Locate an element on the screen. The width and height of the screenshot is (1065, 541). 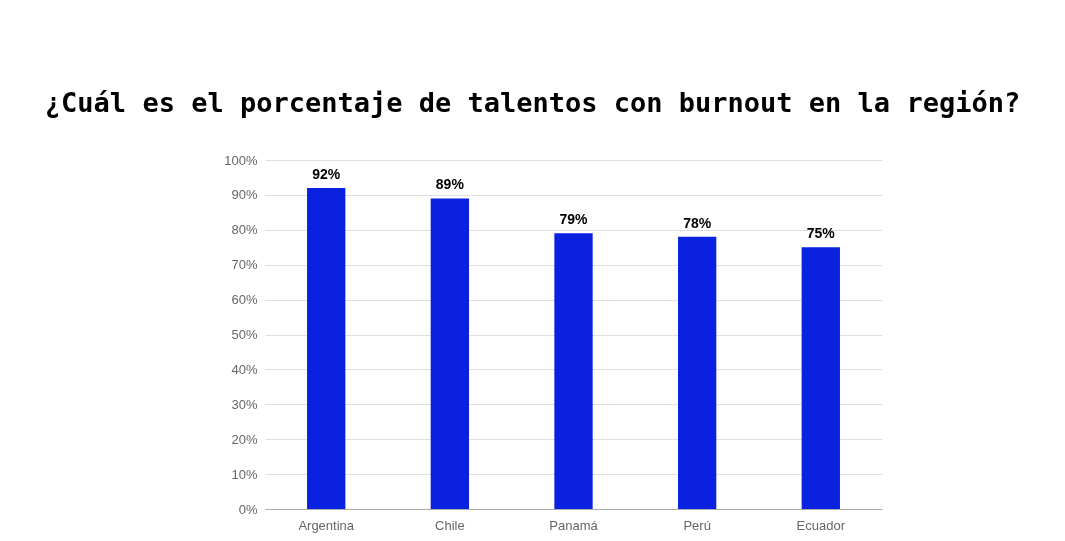
y-tick-label: 20% is located at coordinates (244, 439).